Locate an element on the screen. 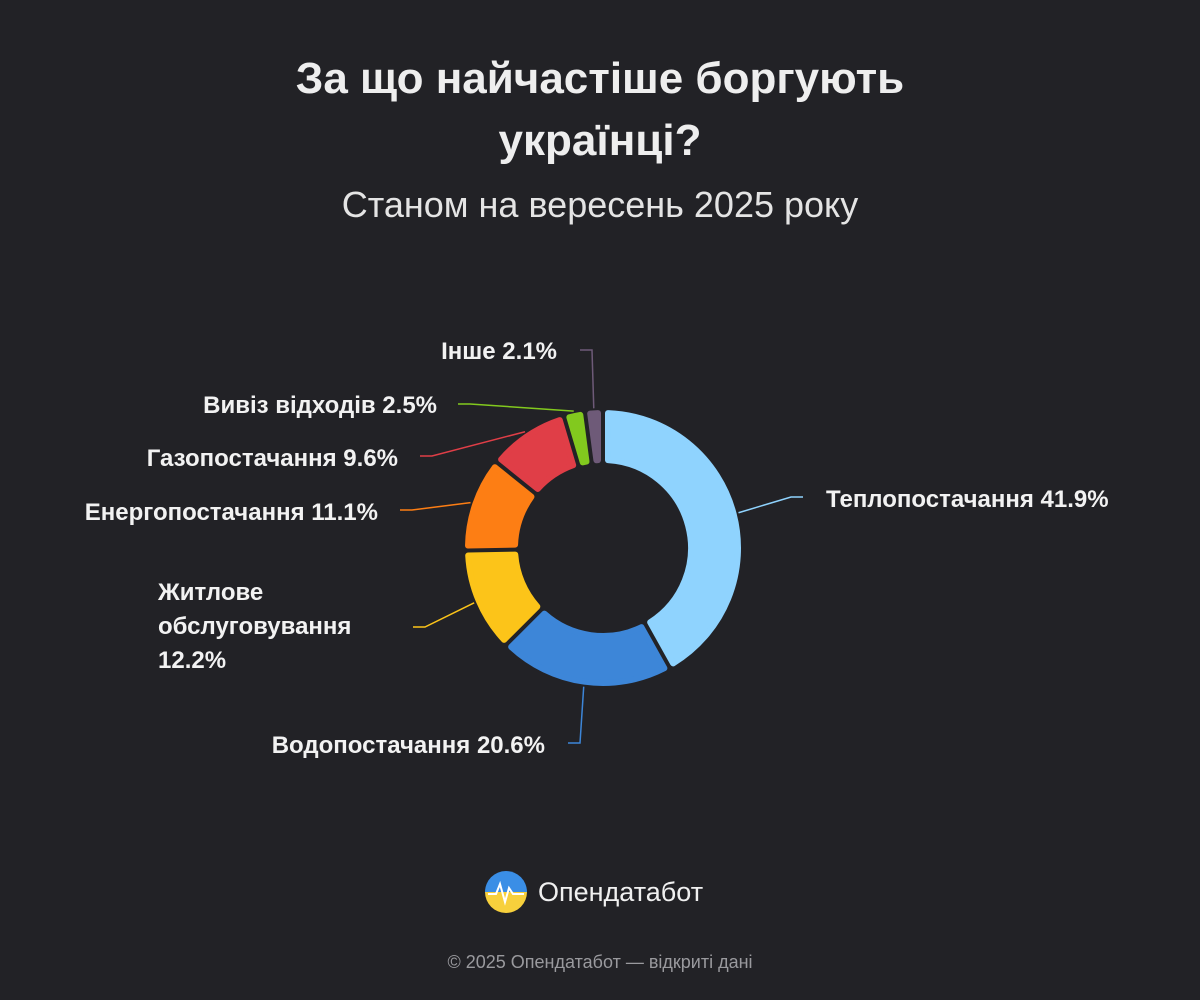  brand-logo is located at coordinates (506, 892).